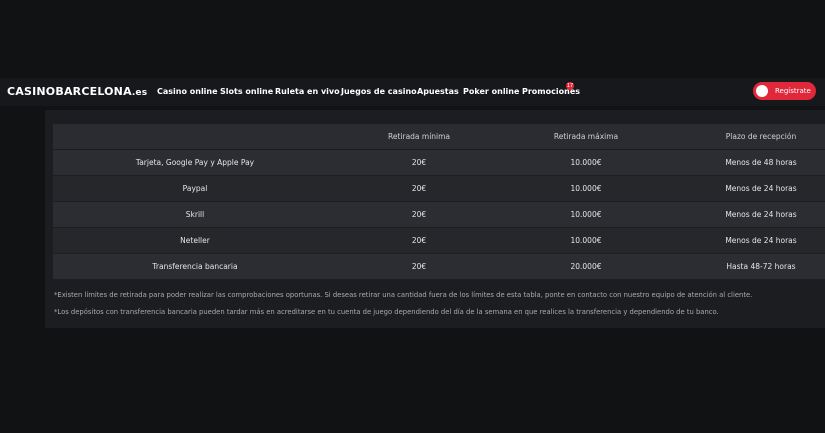 This screenshot has width=825, height=433. What do you see at coordinates (195, 266) in the screenshot?
I see `table-cell: Transferencia bancaria` at bounding box center [195, 266].